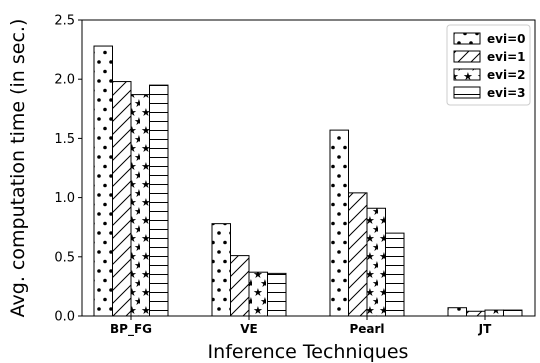  Describe the element at coordinates (68, 169) in the screenshot. I see `y-axis: 0.0 0.5 1.0 1.5 2.0 2.5` at that location.